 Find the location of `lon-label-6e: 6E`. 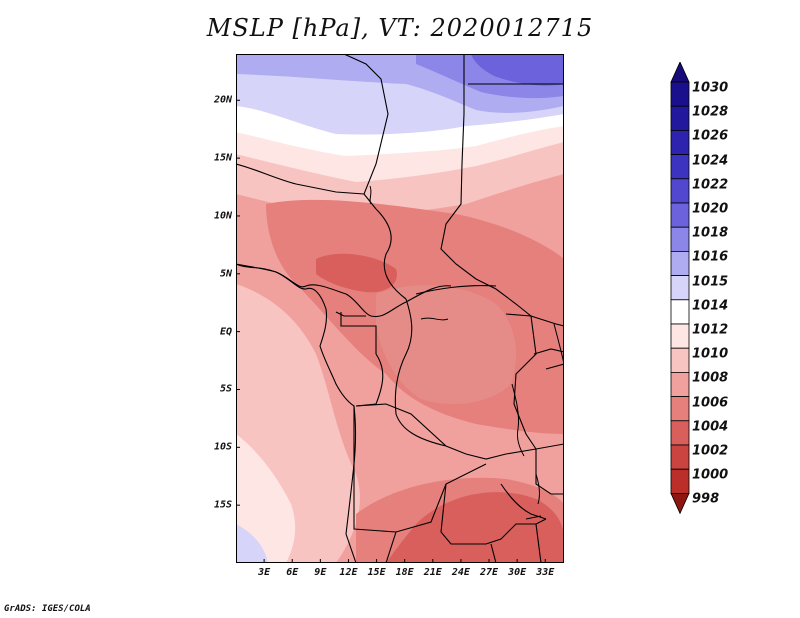

lon-label-6e: 6E is located at coordinates (292, 572).